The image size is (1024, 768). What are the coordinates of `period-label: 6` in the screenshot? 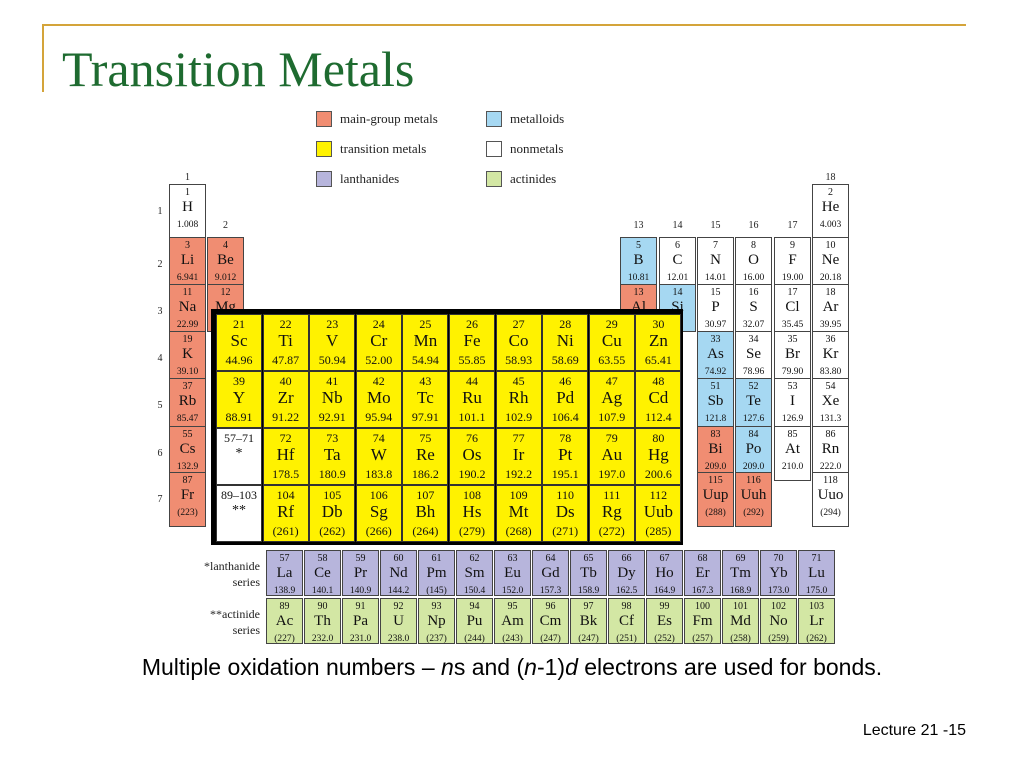 It's located at (160, 453).